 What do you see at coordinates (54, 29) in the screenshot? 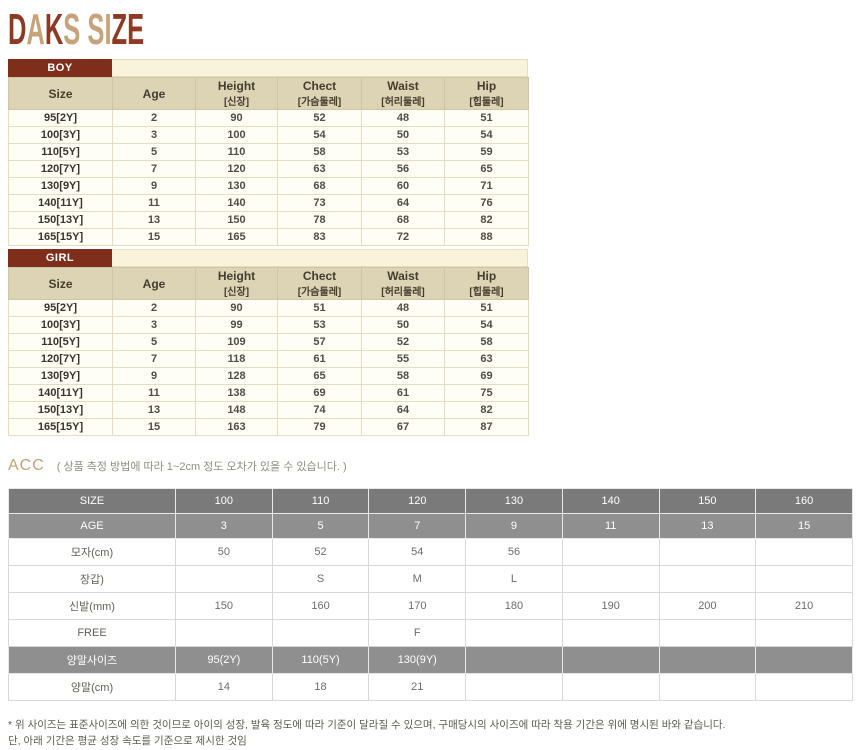
I see `logo-letter: K` at bounding box center [54, 29].